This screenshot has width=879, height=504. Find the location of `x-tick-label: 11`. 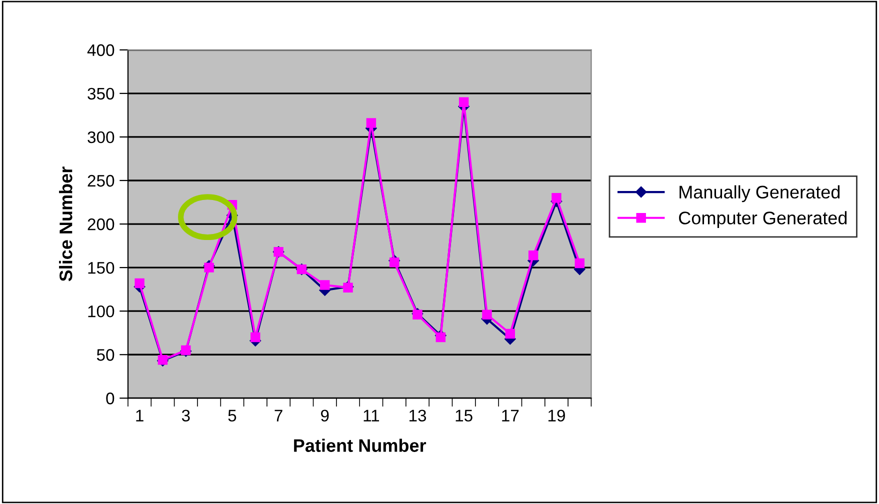

x-tick-label: 11 is located at coordinates (372, 416).